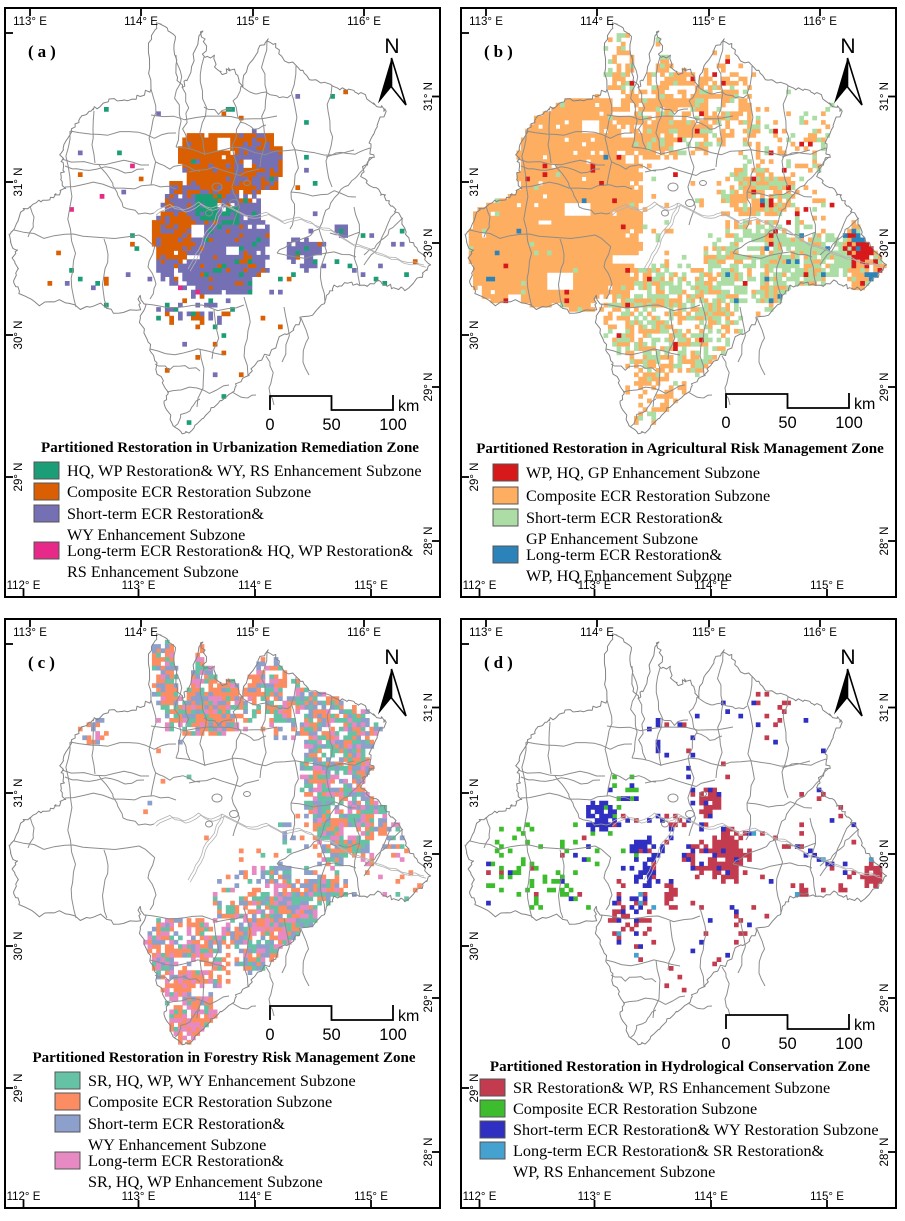  I want to click on svg-text: (b), so click(500, 51).